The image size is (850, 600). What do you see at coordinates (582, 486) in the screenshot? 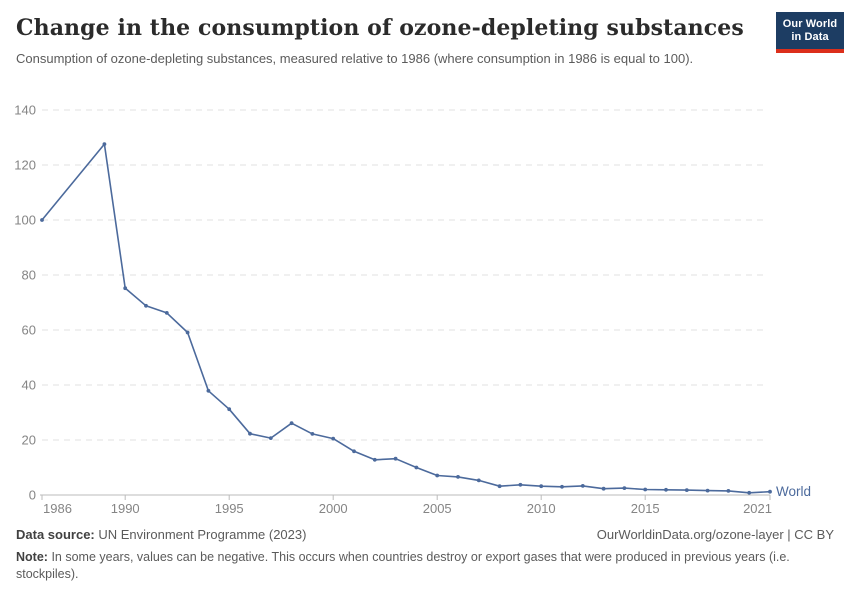
I see `data-point-world-2012` at bounding box center [582, 486].